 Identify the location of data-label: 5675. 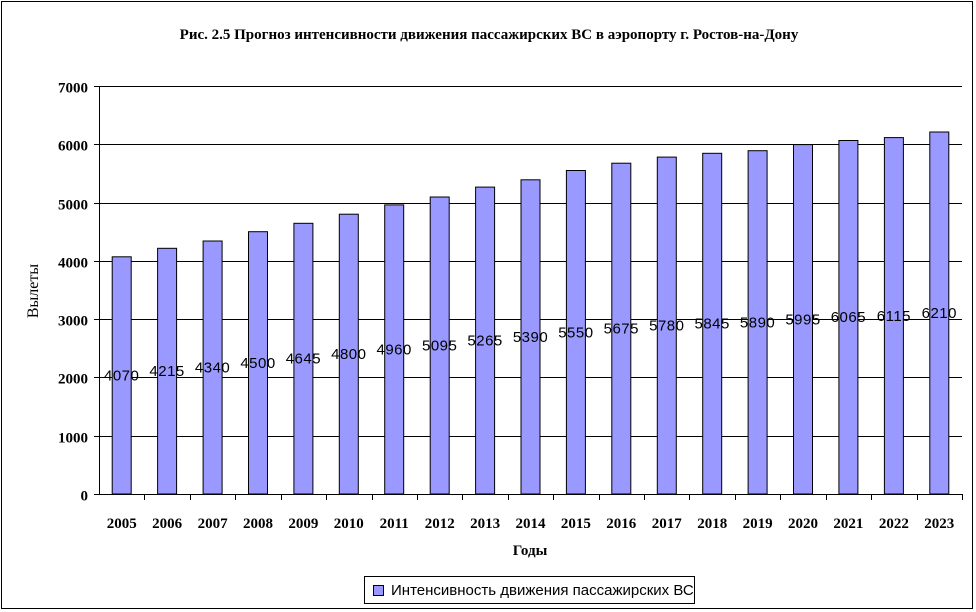
(621, 329).